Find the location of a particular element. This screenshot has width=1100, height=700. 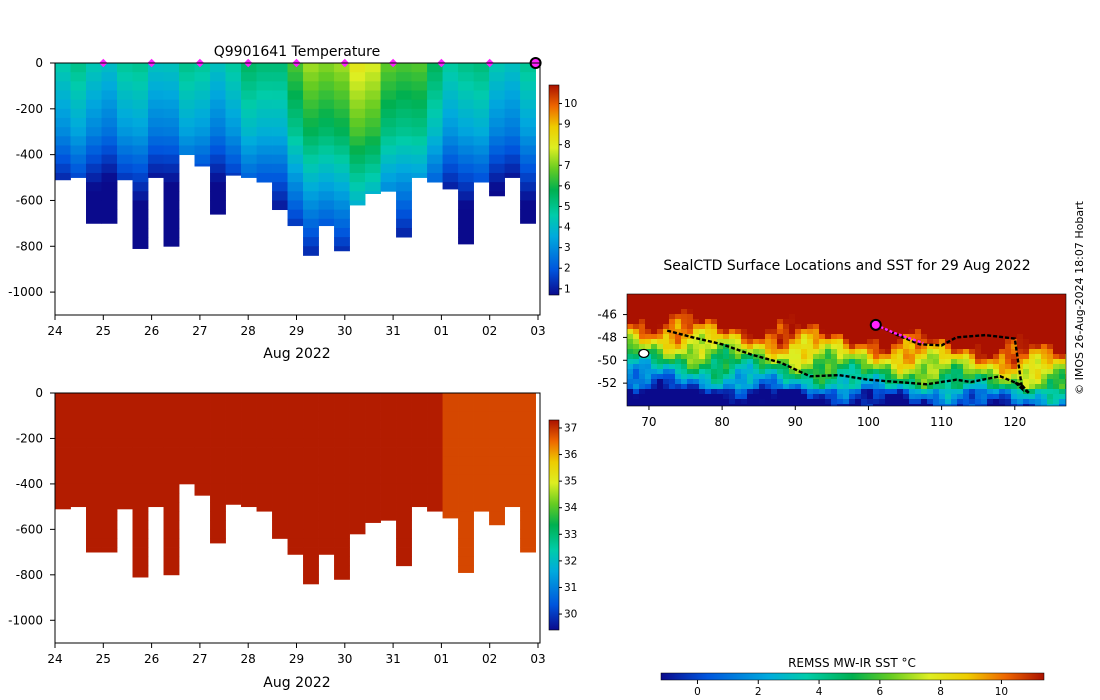

sst-field is located at coordinates (846, 350).